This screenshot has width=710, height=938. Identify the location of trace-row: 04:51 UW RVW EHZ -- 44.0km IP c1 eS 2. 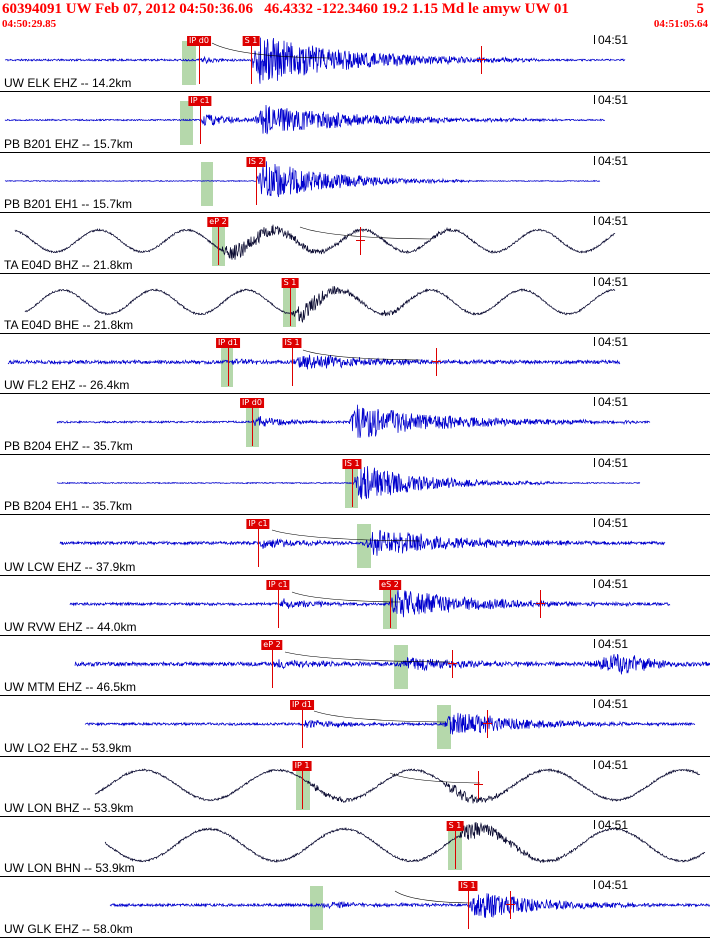
(355, 606).